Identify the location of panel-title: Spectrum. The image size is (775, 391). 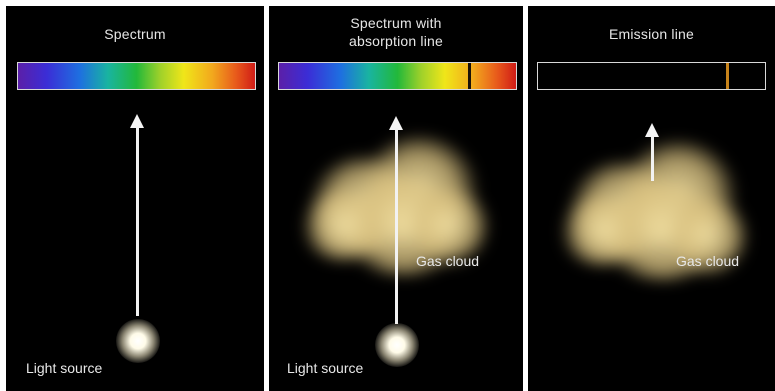
(135, 34).